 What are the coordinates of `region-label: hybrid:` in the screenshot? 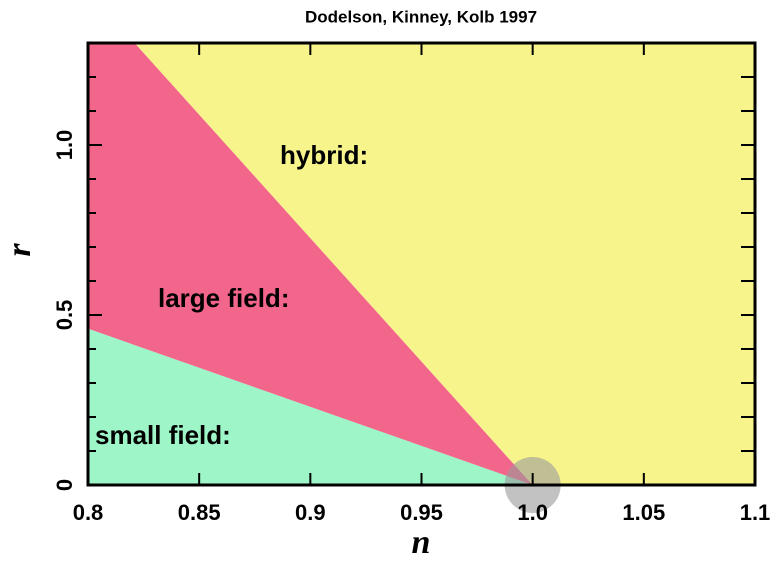 It's located at (324, 155).